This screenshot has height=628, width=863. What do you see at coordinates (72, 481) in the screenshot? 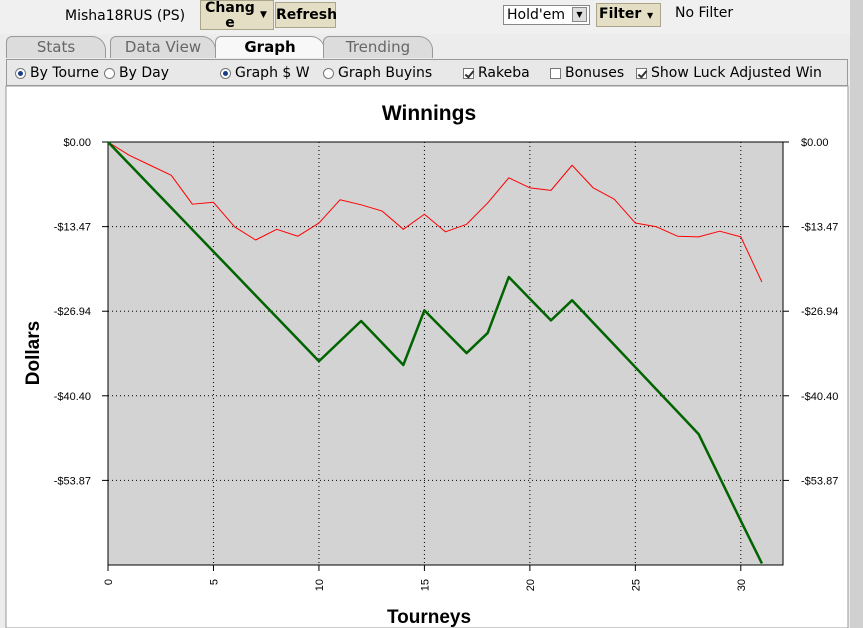
I see `y-tick-label: -$53.87` at bounding box center [72, 481].